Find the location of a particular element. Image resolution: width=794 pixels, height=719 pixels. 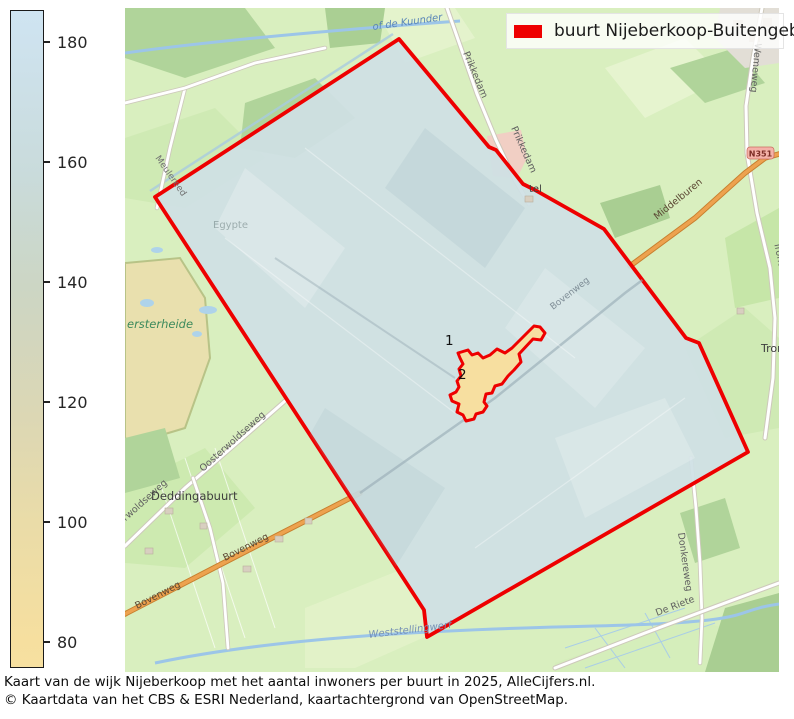

tick-label: 80 is located at coordinates (67, 642).